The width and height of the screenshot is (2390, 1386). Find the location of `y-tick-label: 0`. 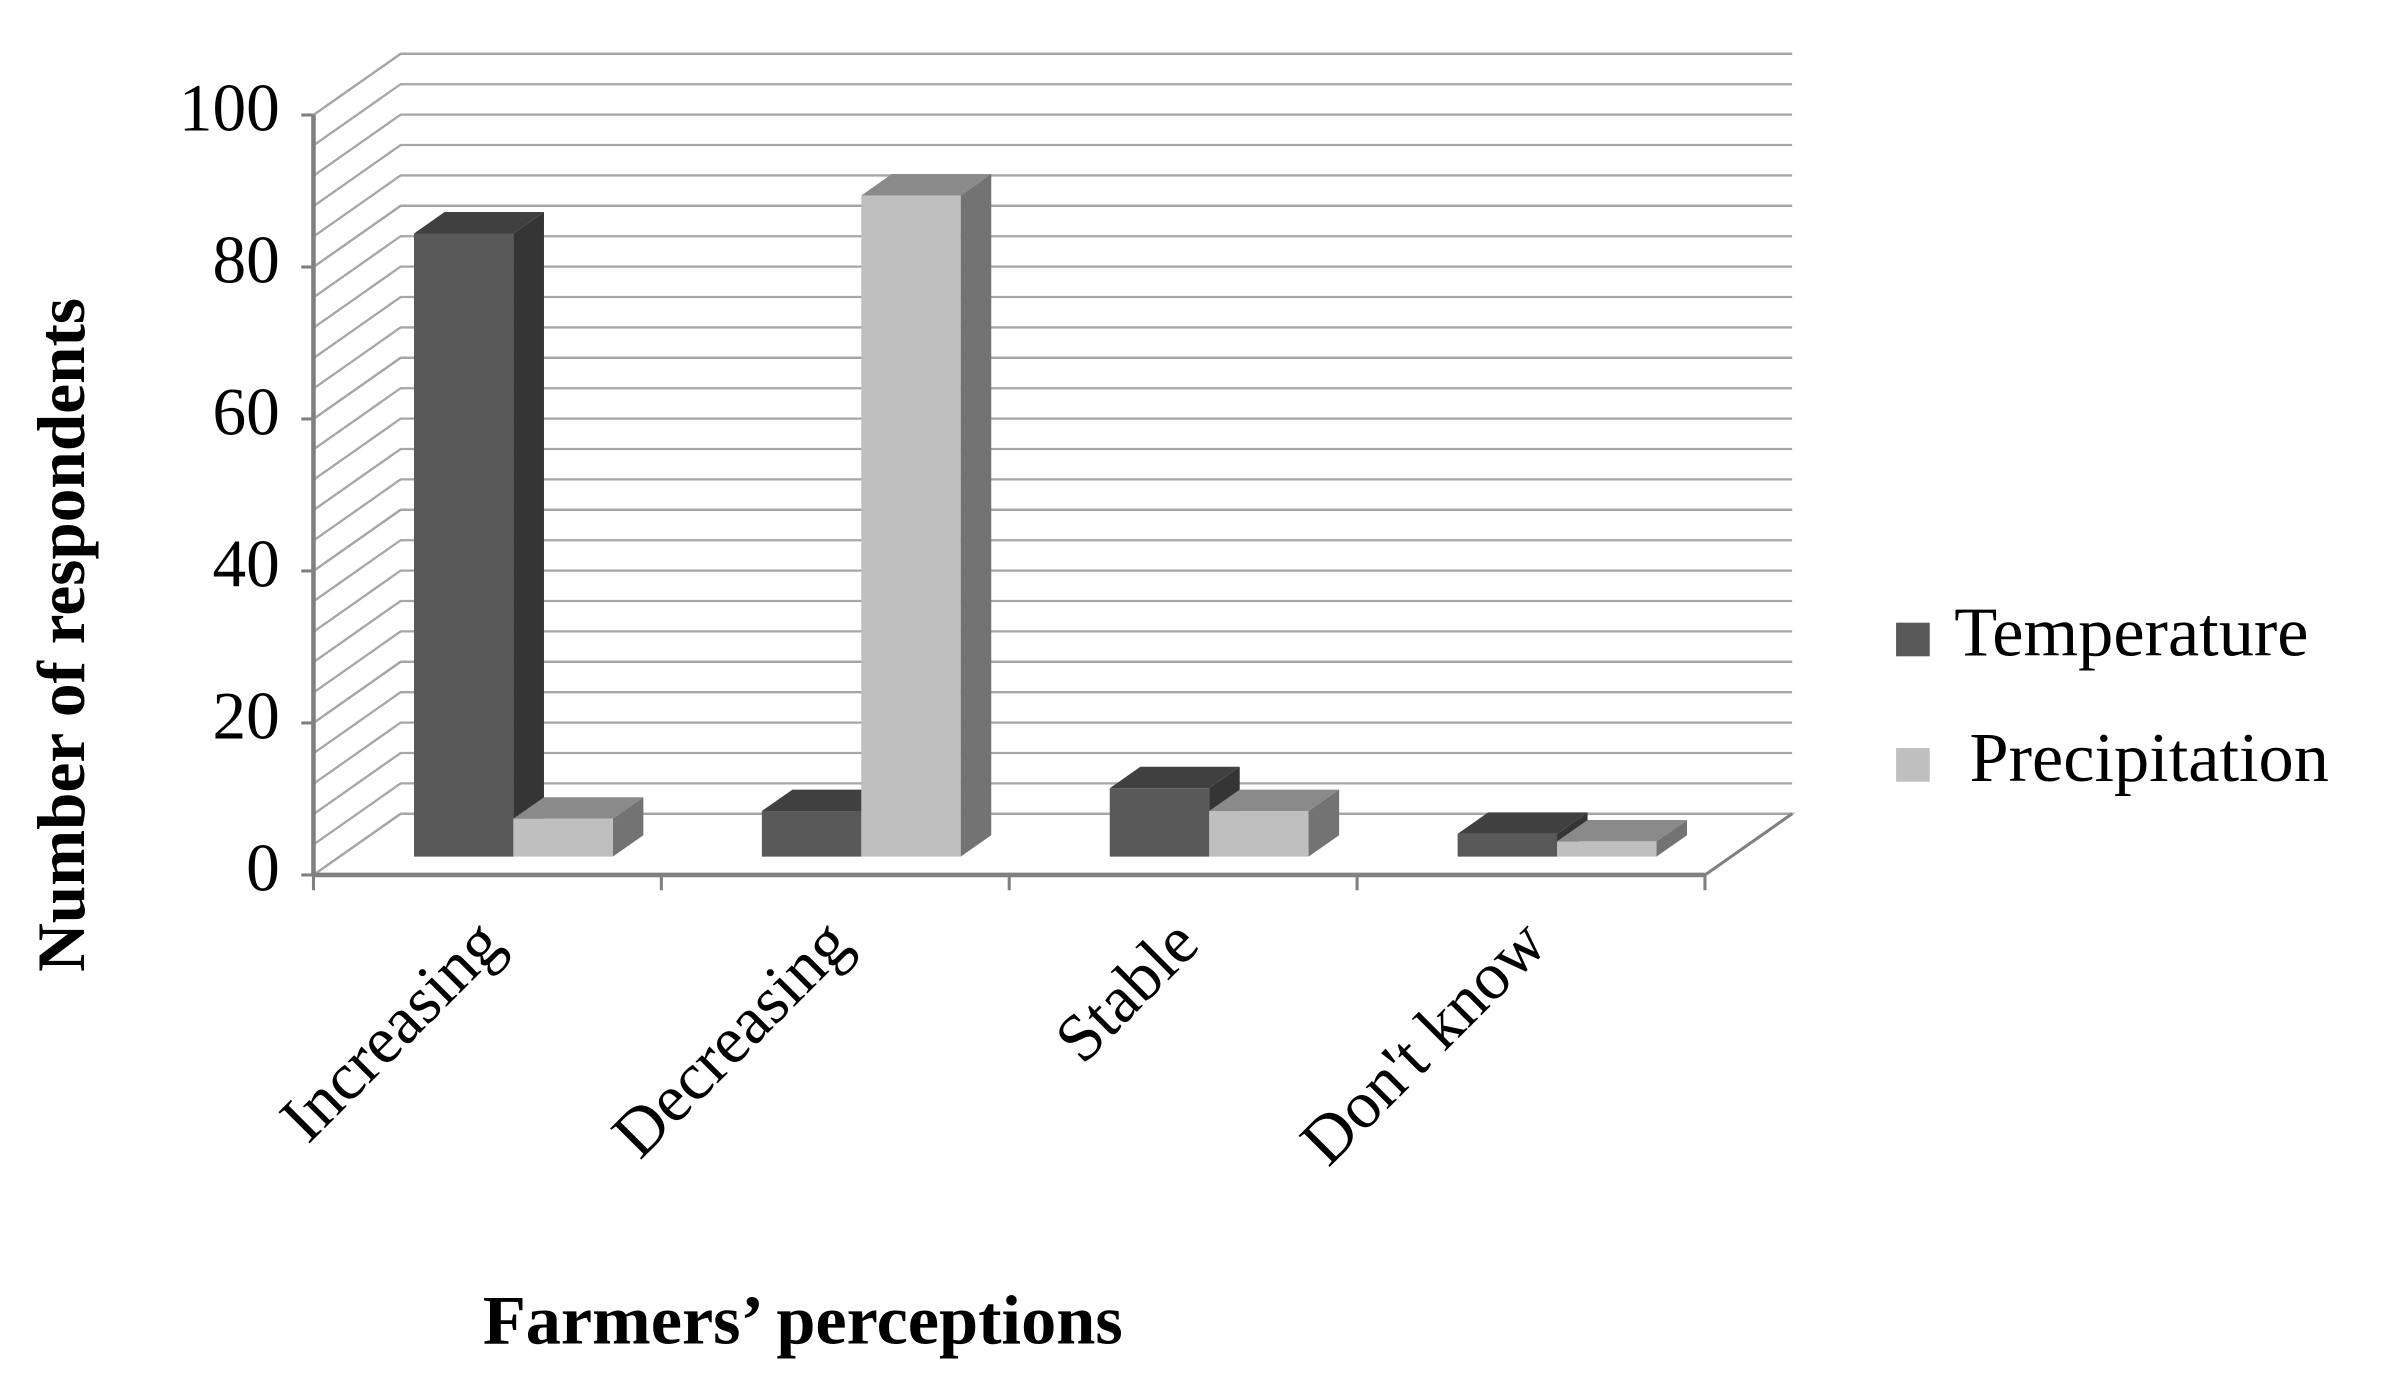

y-tick-label: 0 is located at coordinates (263, 867).